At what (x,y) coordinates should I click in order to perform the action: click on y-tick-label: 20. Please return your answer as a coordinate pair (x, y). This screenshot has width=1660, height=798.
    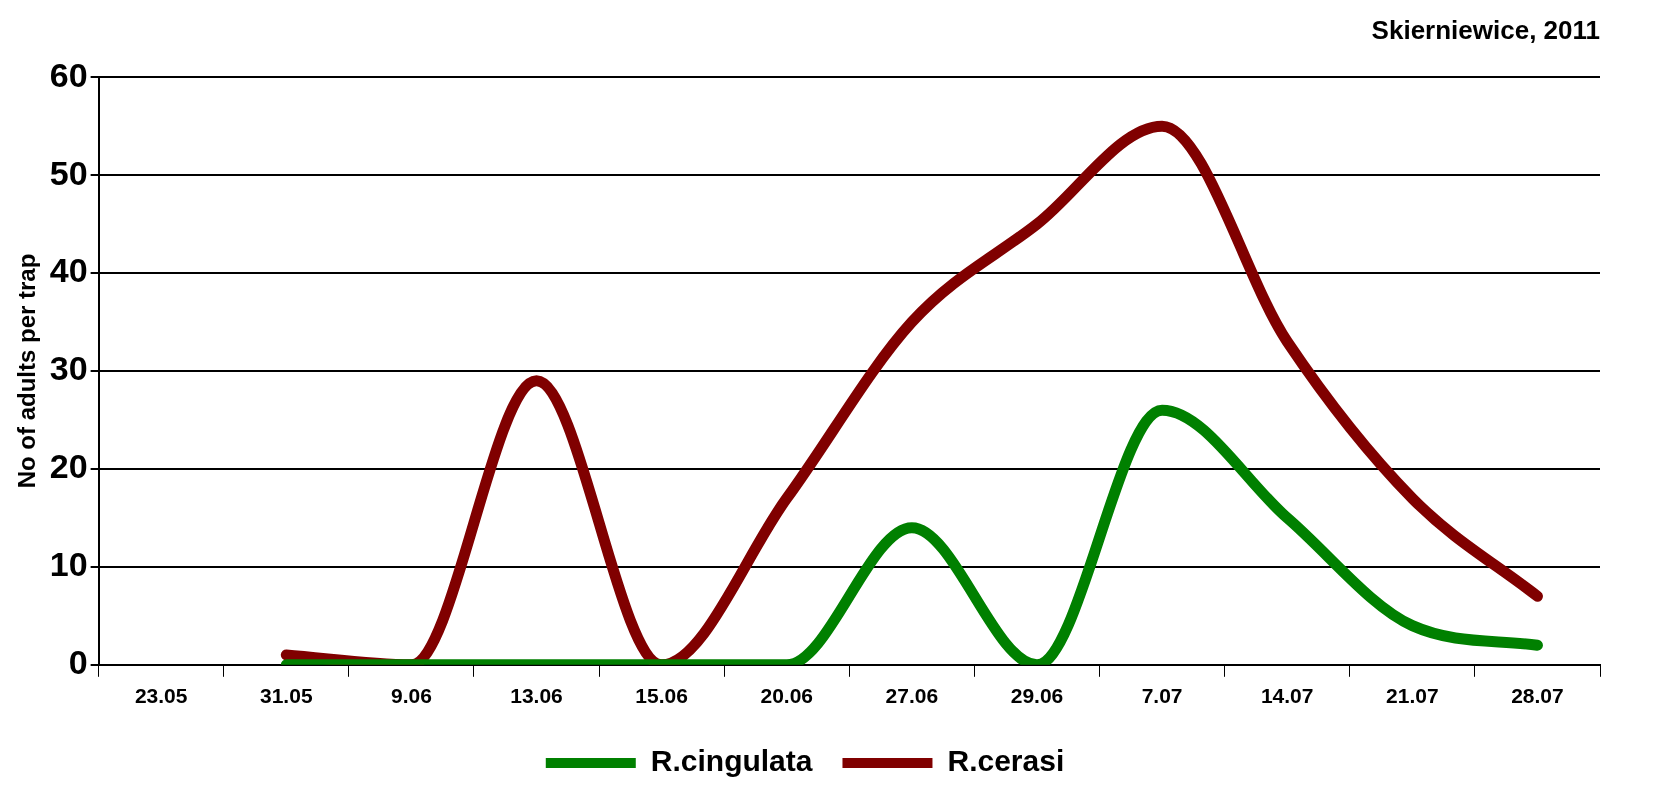
    Looking at the image, I should click on (68, 466).